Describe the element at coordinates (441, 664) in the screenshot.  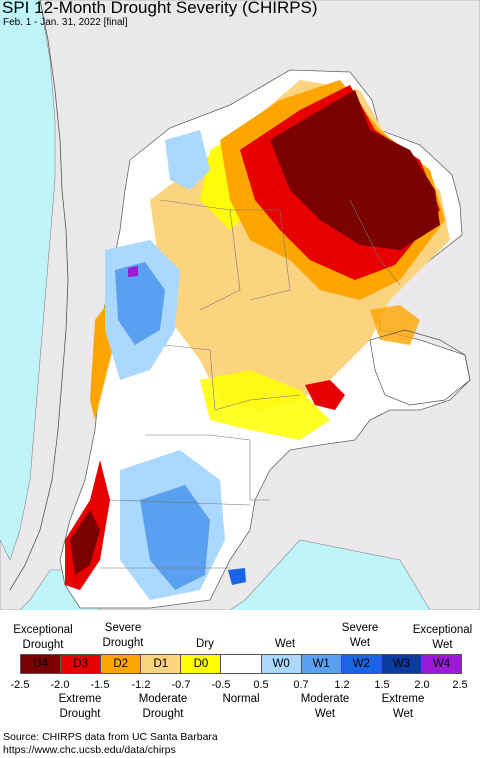
I see `legend-swatch-w4: W4` at that location.